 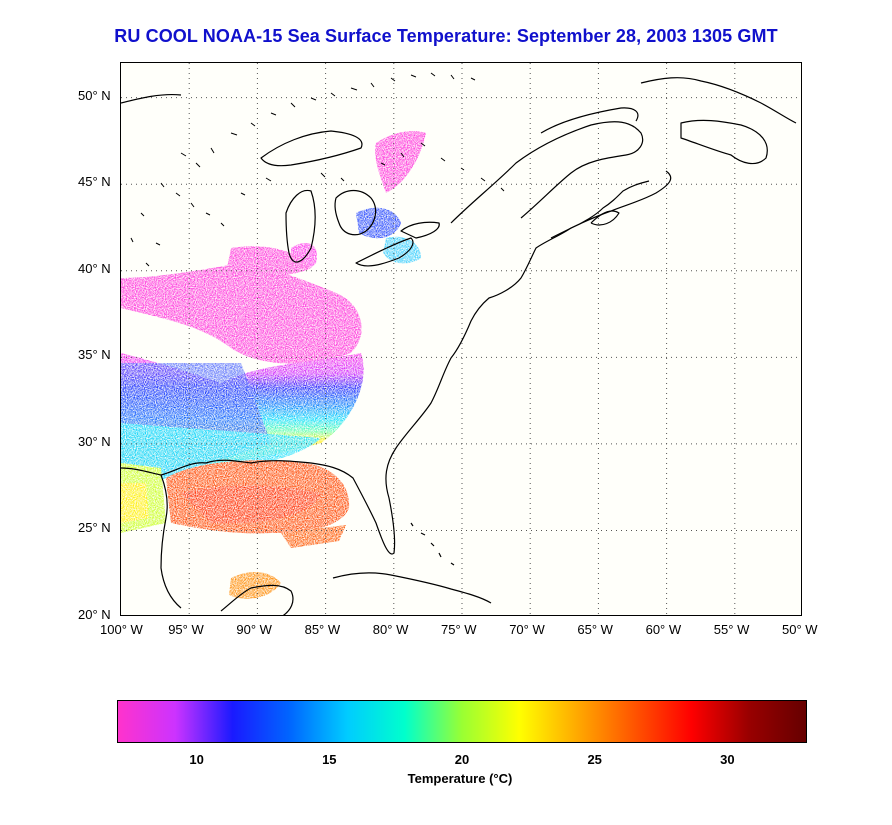 I want to click on latitude-tick-label: 20° N, so click(x=94, y=614).